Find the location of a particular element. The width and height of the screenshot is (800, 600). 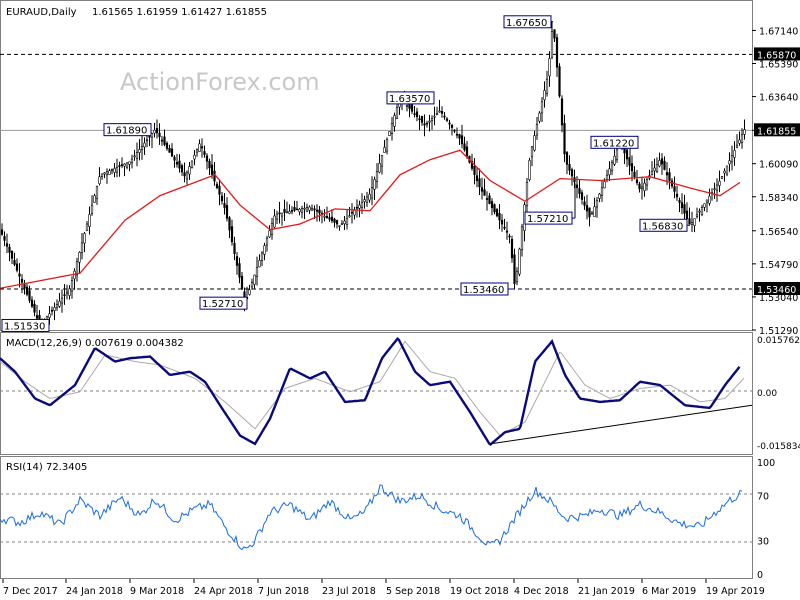

macd-ytick-2: -0.015834 is located at coordinates (778, 447).